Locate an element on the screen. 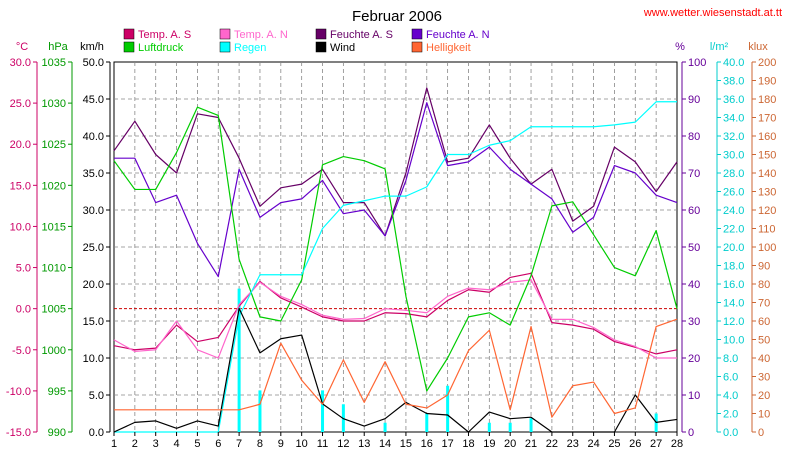 The image size is (790, 460). axis-tick-label: -10.0 is located at coordinates (18, 392).